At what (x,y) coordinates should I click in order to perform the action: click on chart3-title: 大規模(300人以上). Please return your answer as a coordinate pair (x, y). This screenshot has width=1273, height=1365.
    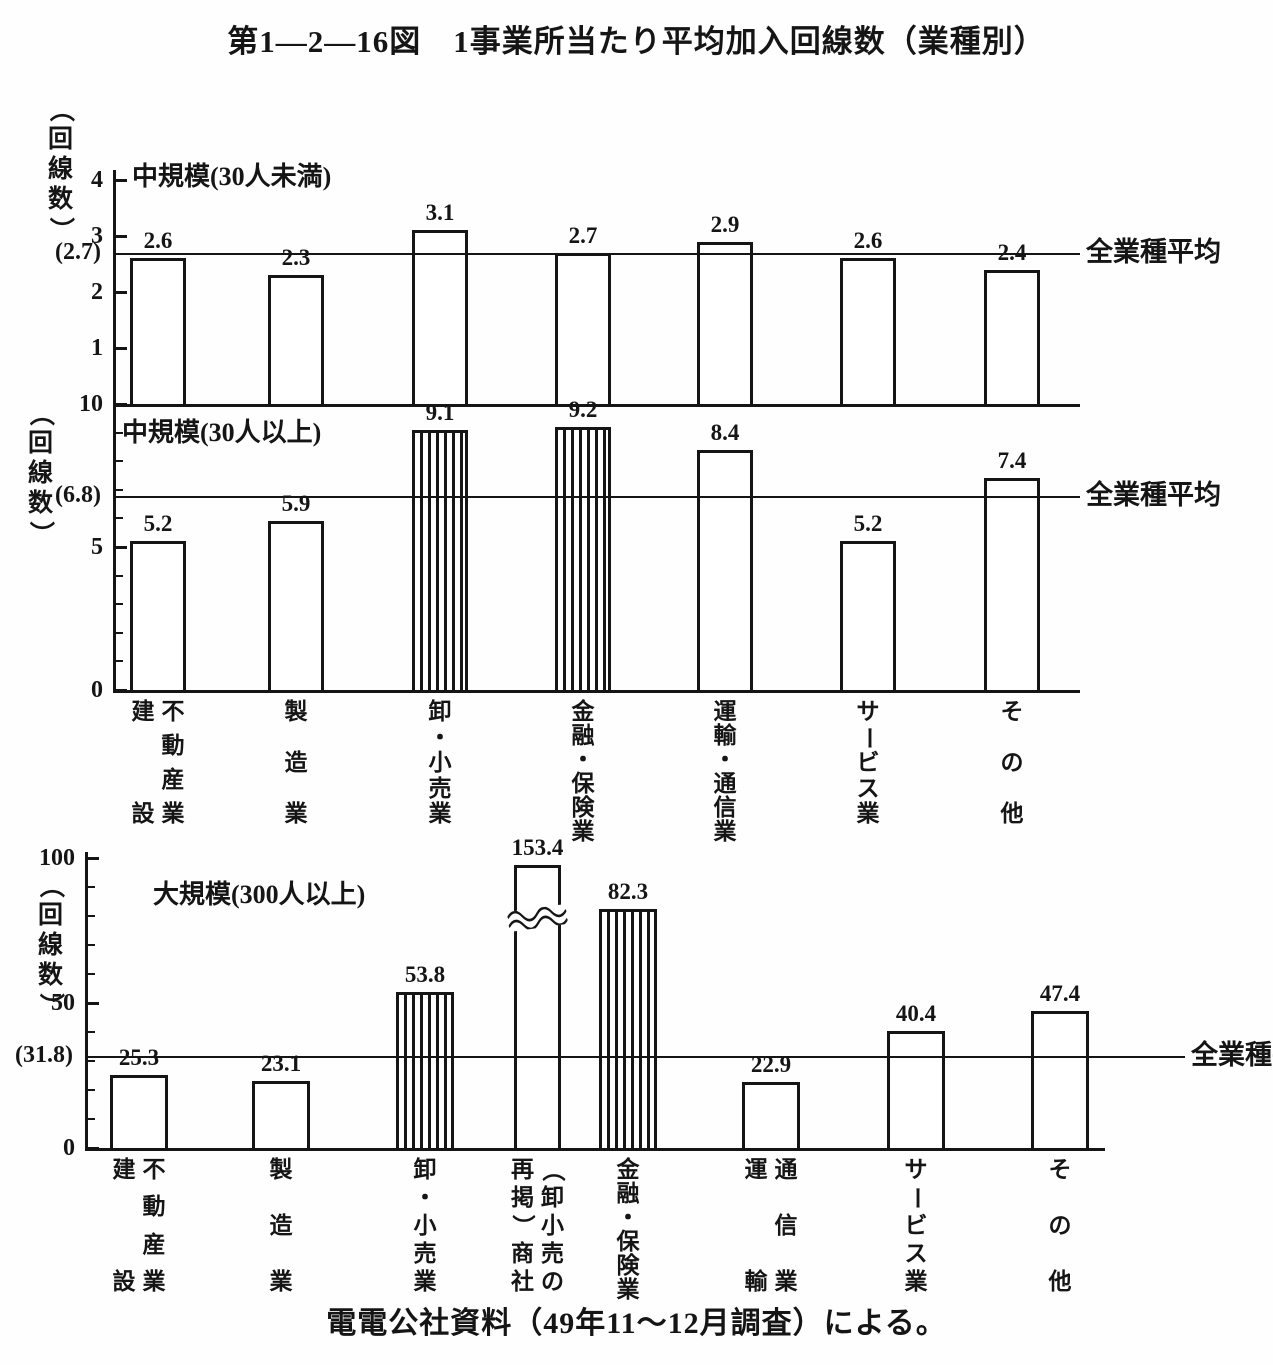
    Looking at the image, I should click on (259, 894).